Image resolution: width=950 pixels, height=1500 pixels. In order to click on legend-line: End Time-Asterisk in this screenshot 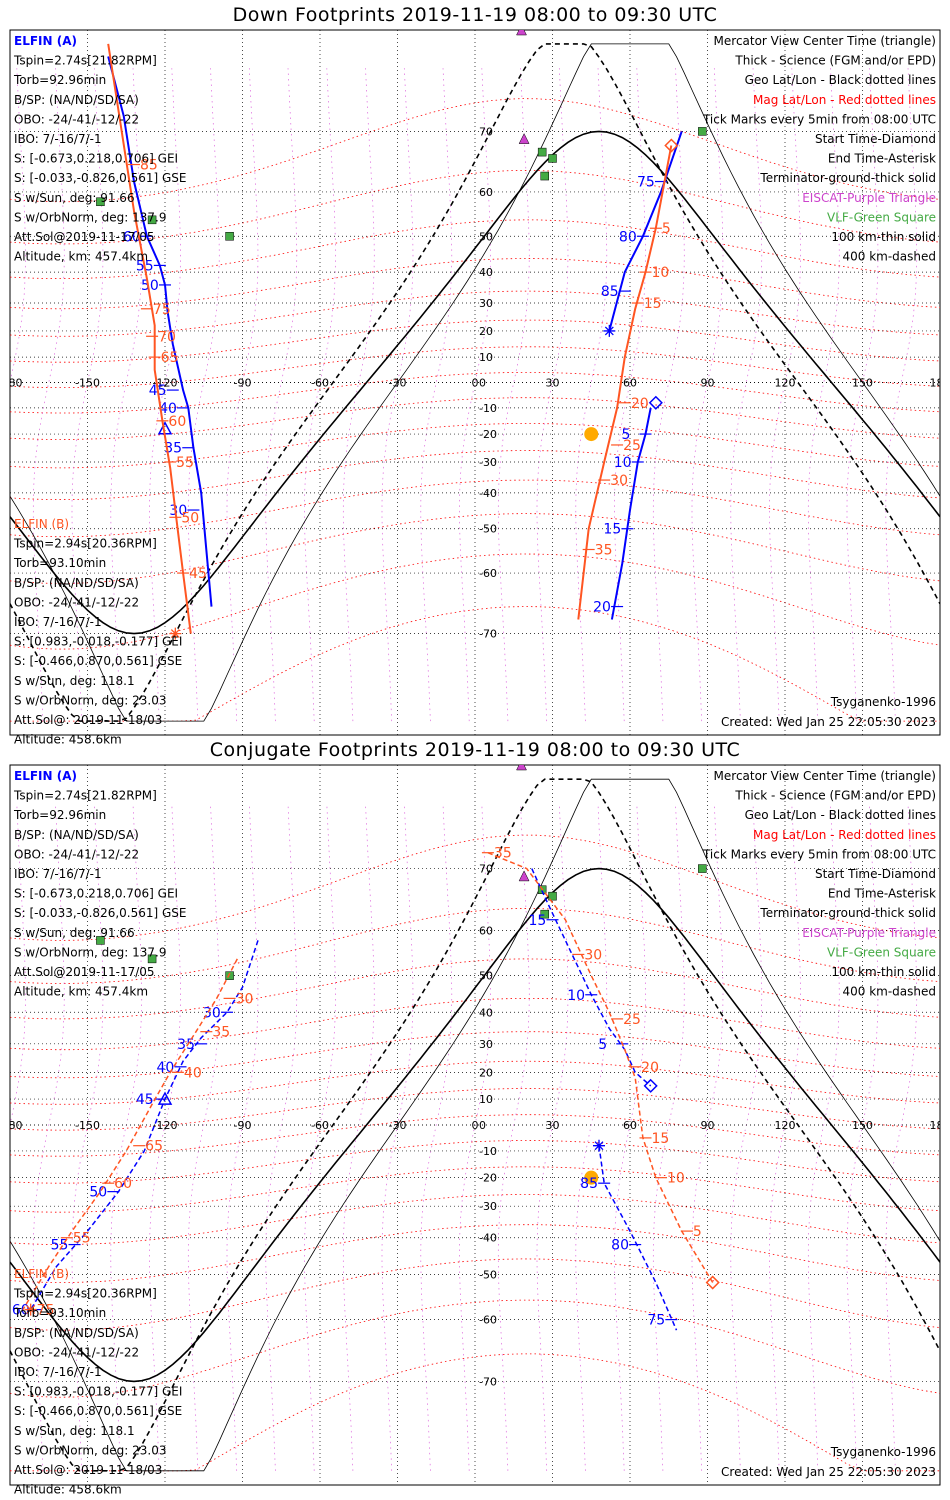, I will do `click(882, 159)`.